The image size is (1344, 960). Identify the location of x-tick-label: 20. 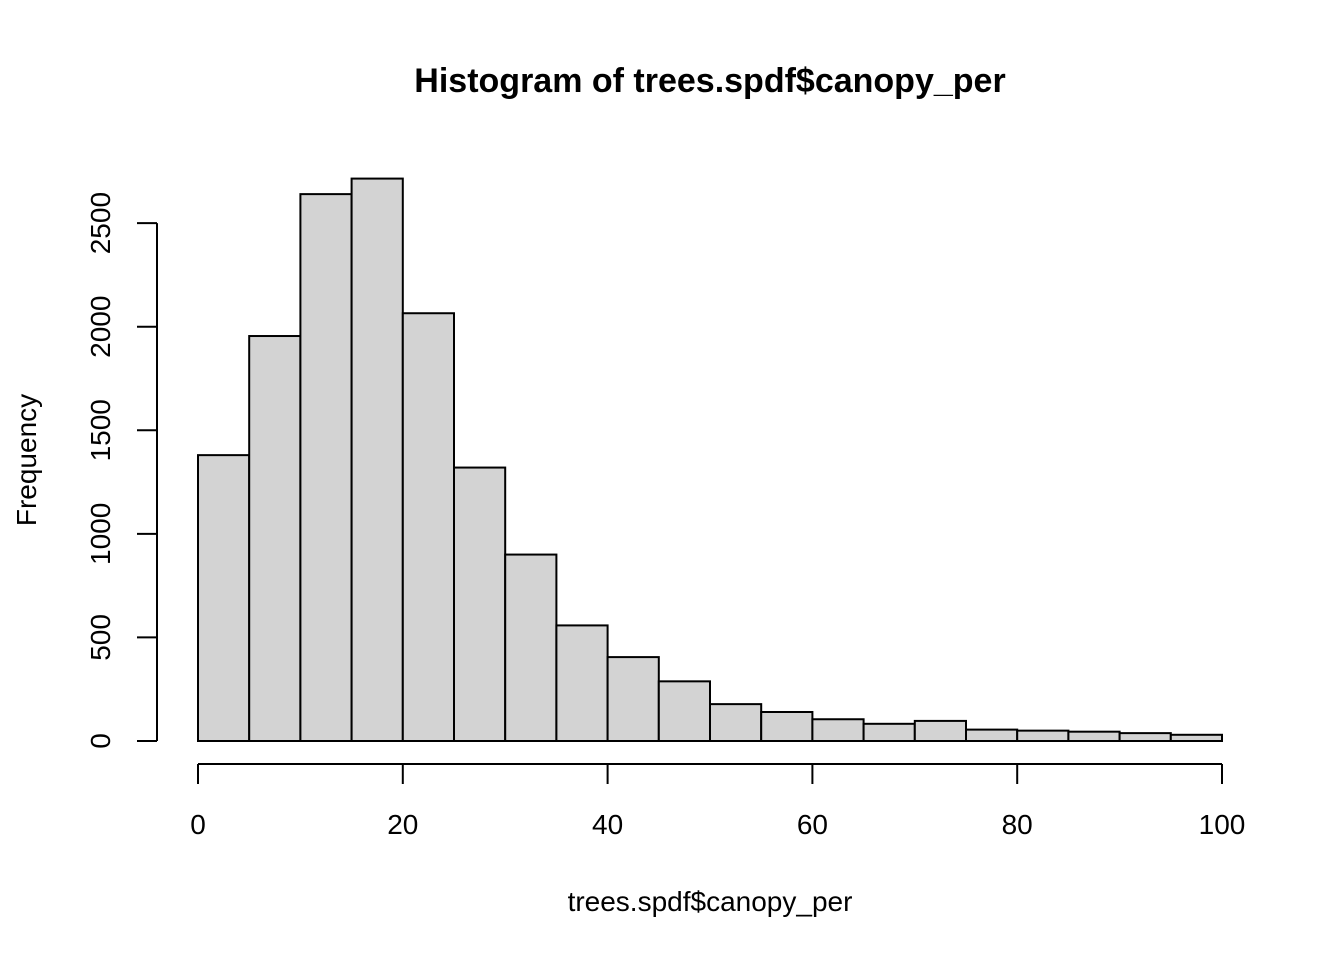
(402, 824).